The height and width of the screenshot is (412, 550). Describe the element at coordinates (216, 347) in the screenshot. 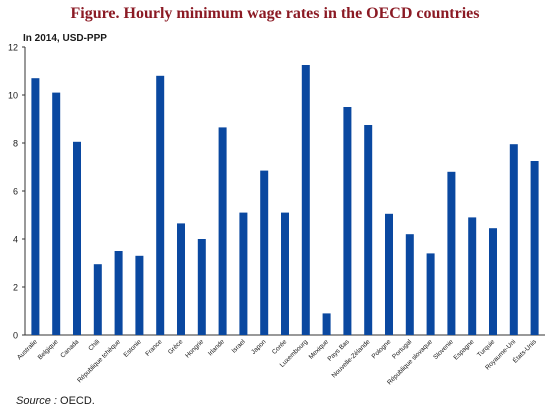

I see `x-tick-label: Irlande` at that location.